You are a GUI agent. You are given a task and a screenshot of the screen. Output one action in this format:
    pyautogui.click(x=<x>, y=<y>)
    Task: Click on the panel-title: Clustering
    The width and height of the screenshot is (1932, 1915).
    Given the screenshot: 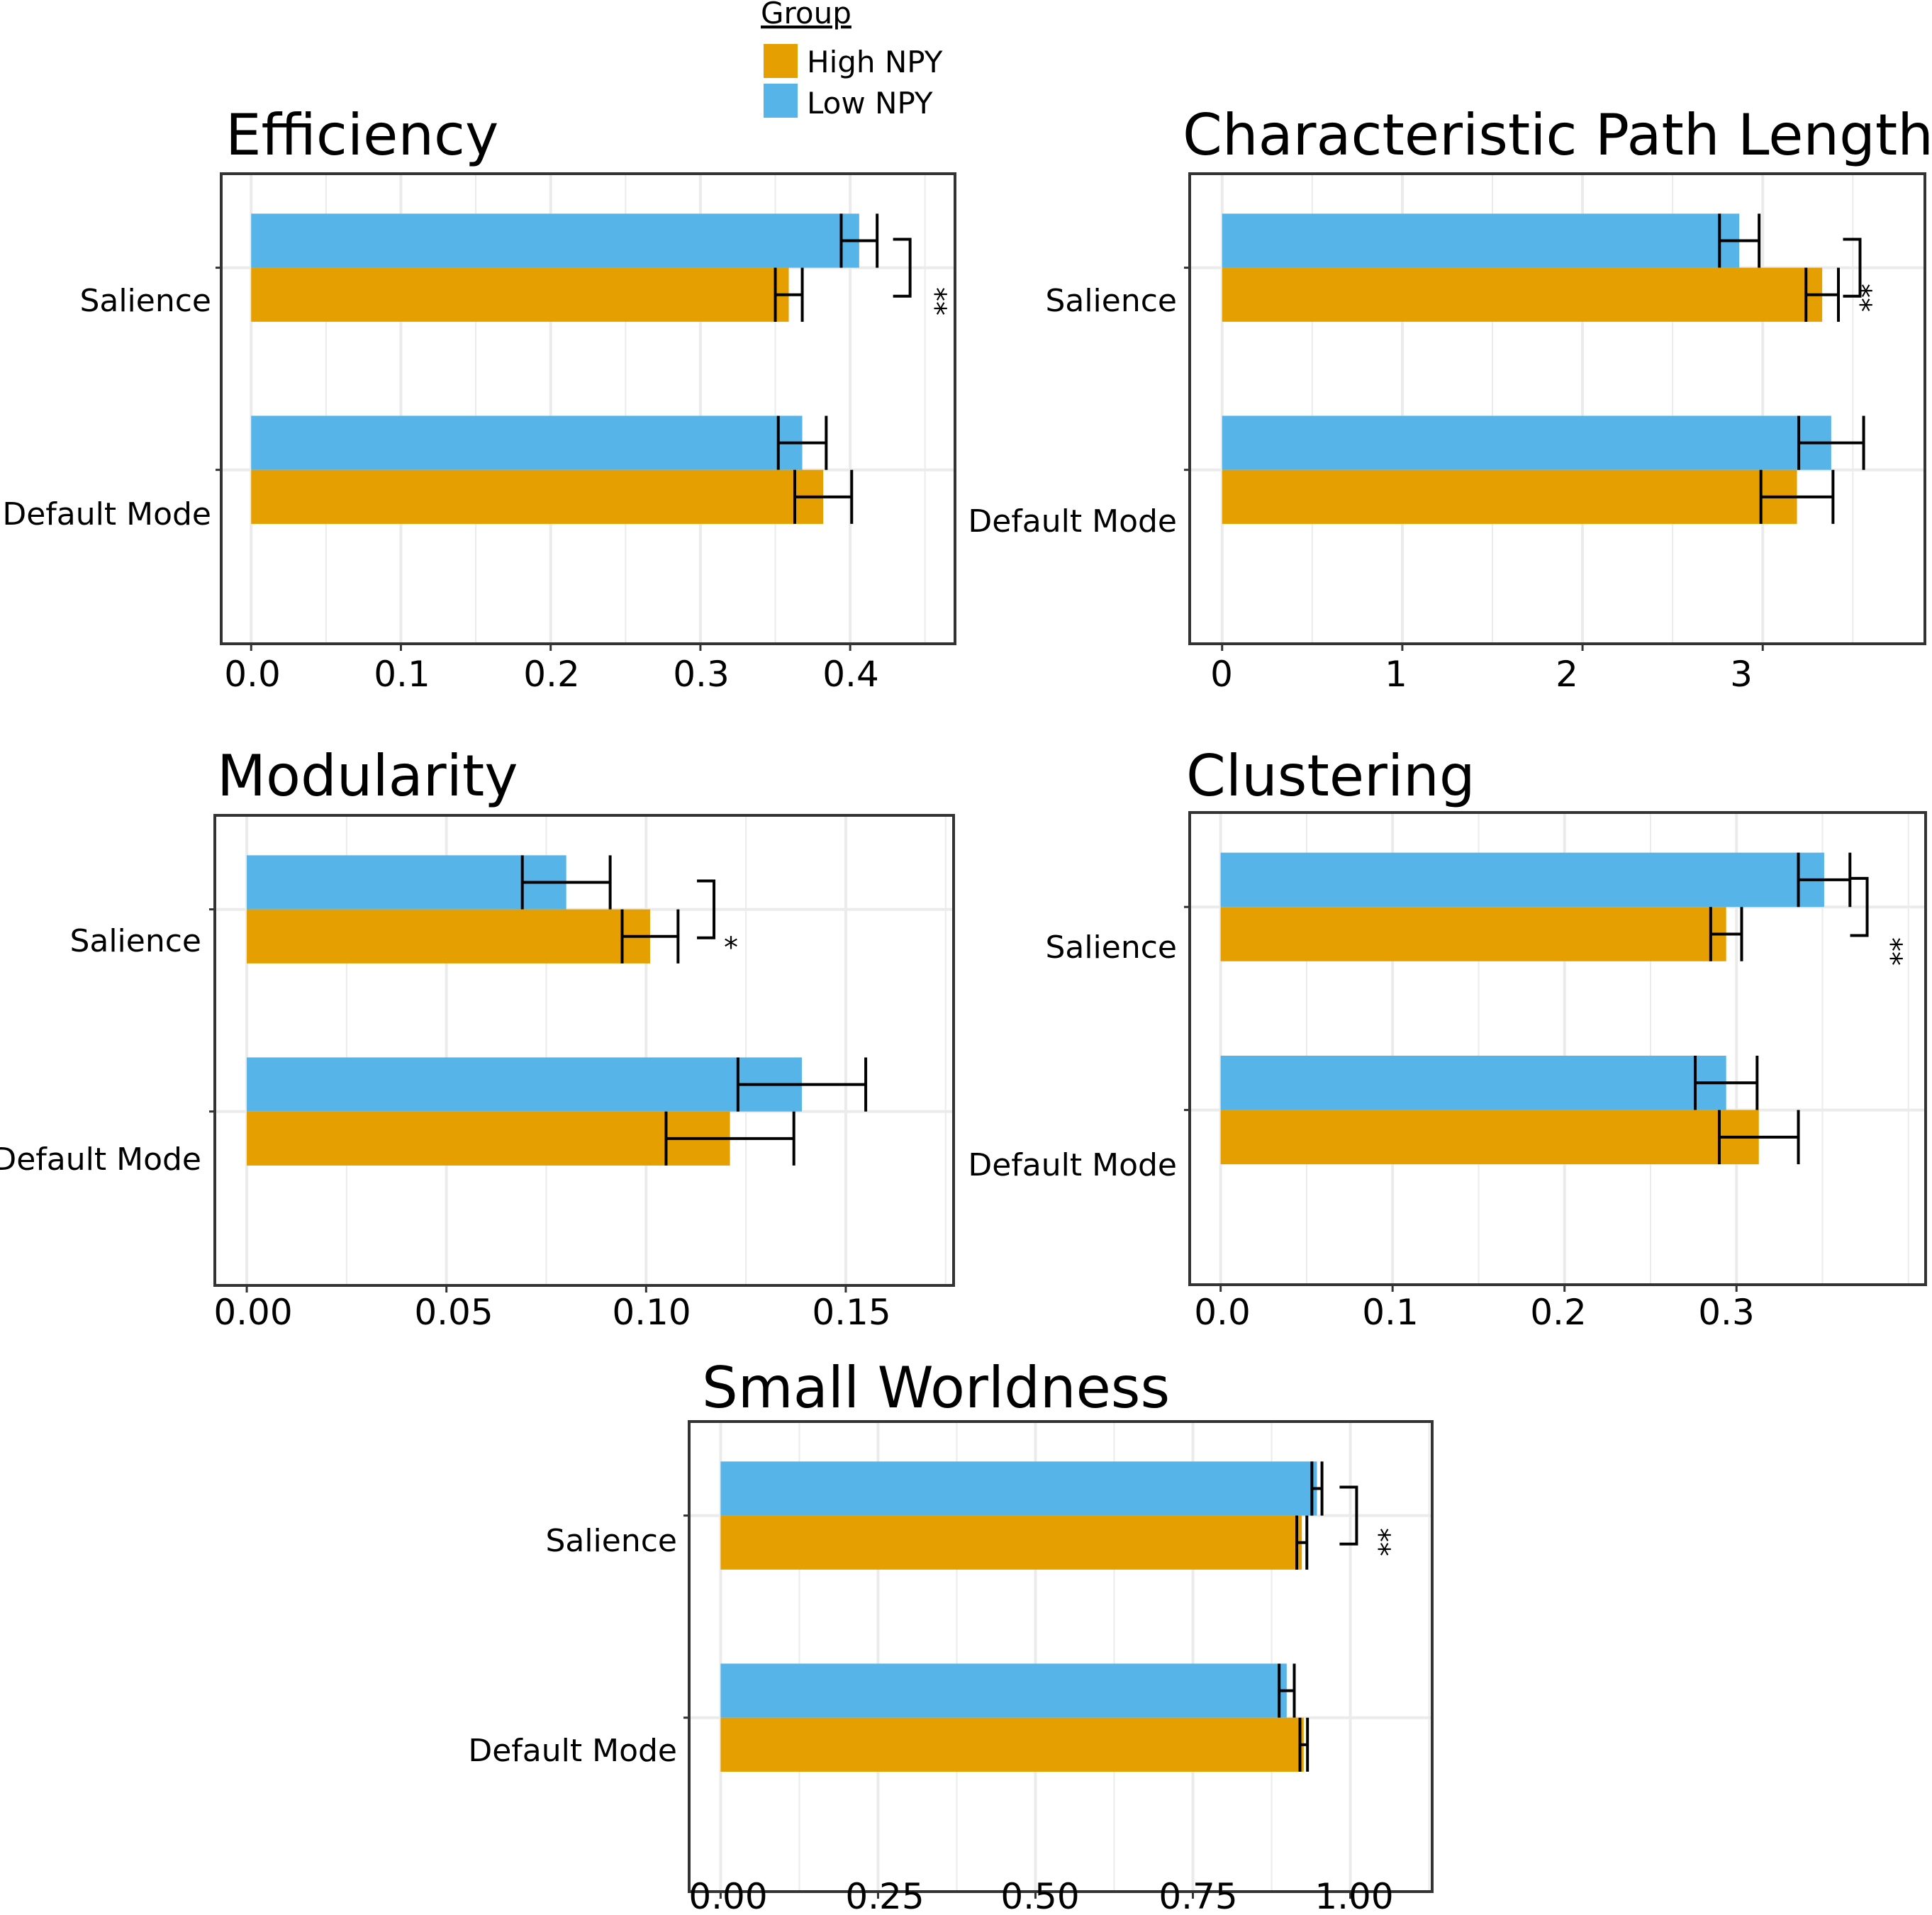 What is the action you would take?
    pyautogui.click(x=1330, y=776)
    